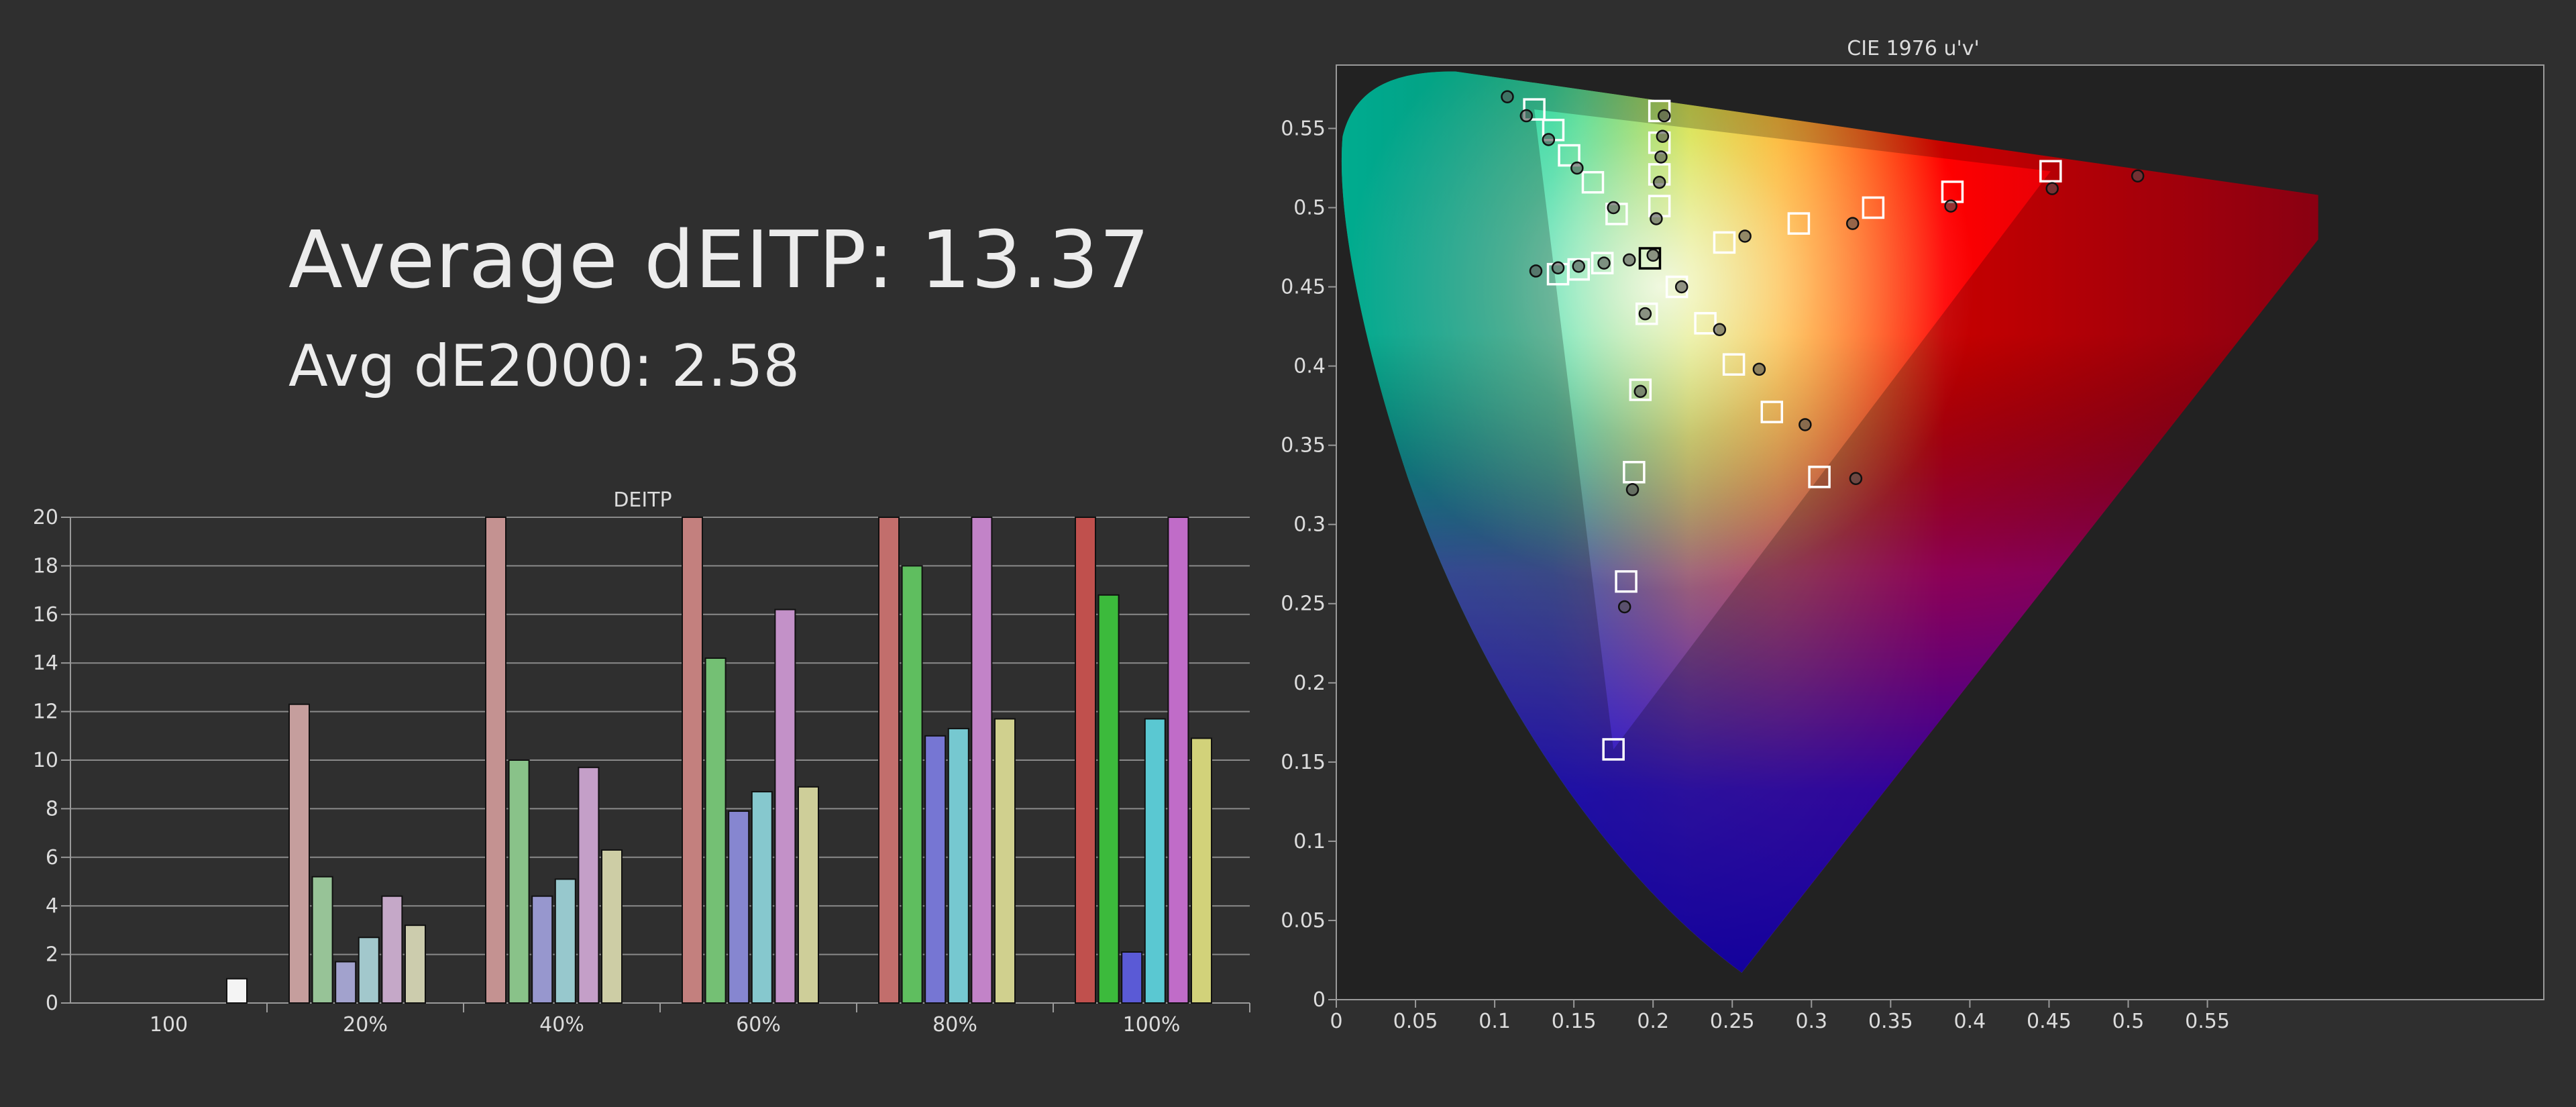 Image resolution: width=2576 pixels, height=1107 pixels. I want to click on cie-x-tick-label: 0.3, so click(1811, 1021).